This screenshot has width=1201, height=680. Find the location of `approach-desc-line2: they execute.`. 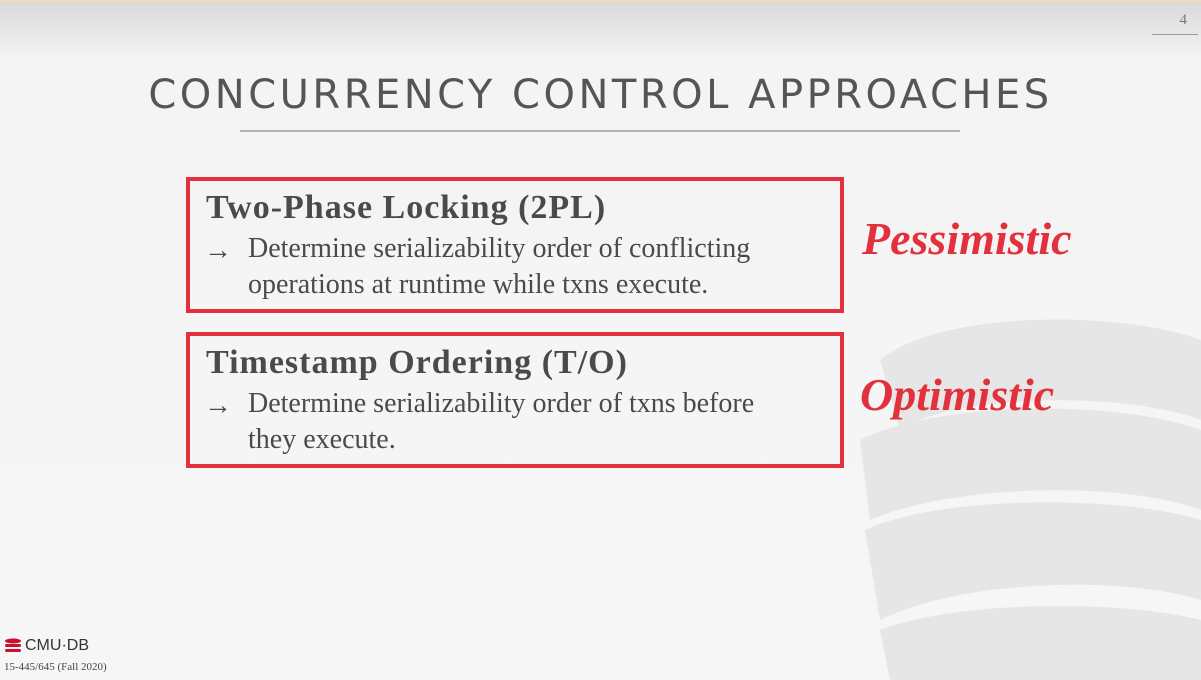

approach-desc-line2: they execute. is located at coordinates (322, 439).